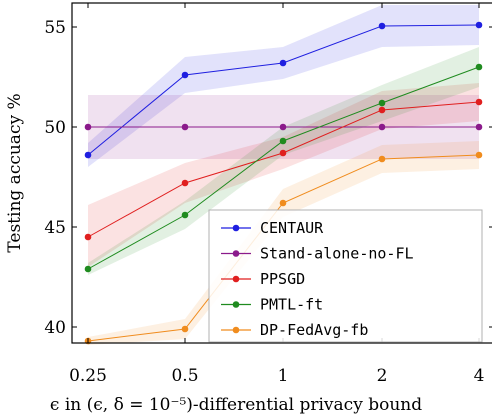 The width and height of the screenshot is (492, 418). I want to click on legend-marker-pmtl-ft, so click(236, 304).